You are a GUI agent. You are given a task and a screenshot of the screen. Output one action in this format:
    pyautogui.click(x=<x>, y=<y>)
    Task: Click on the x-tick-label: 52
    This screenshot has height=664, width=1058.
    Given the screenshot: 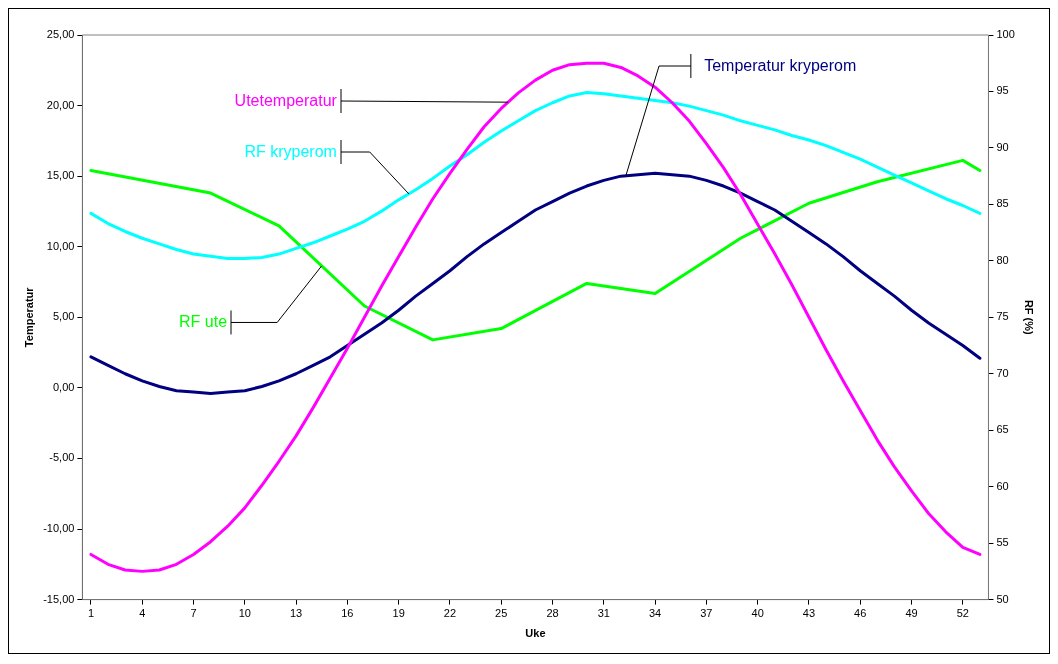 What is the action you would take?
    pyautogui.click(x=962, y=613)
    